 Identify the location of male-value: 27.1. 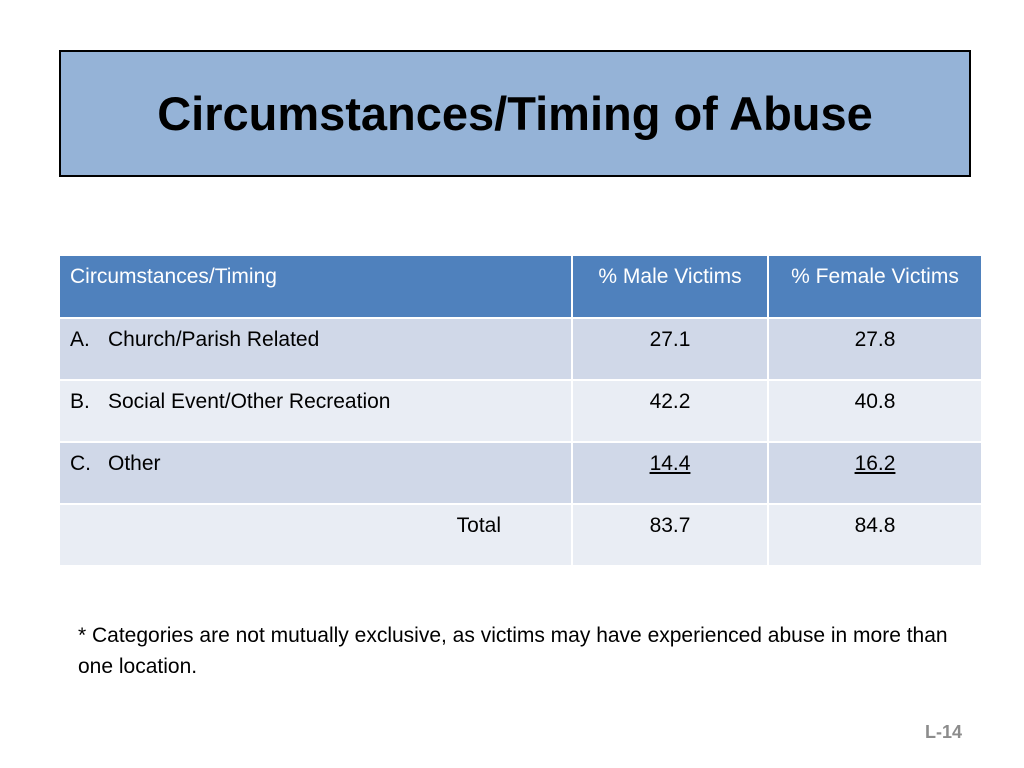
(670, 349).